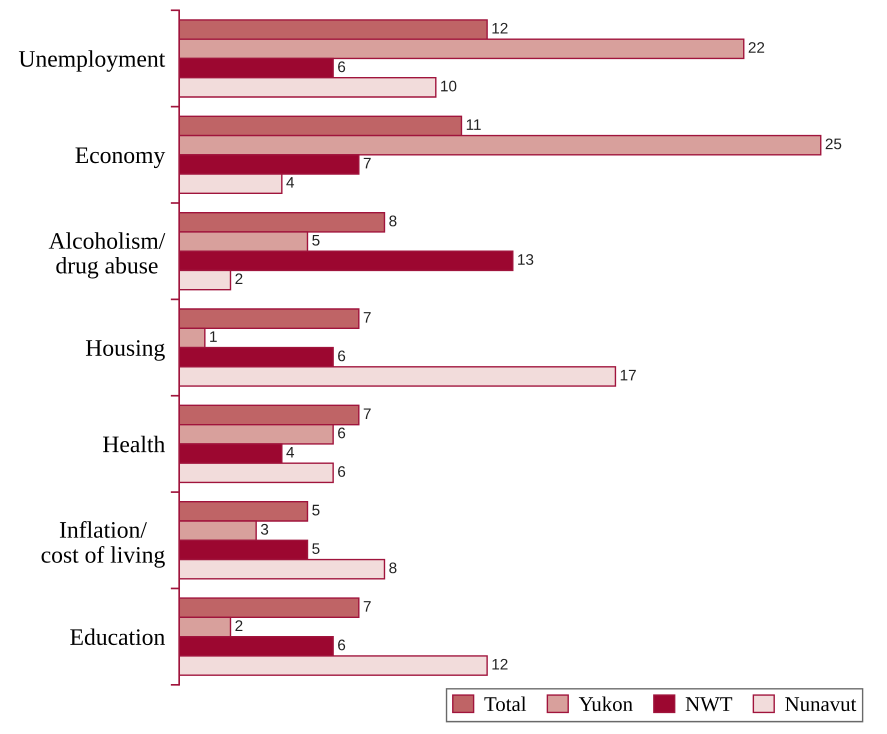  I want to click on y-tick-label: Unemployment, so click(92, 61).